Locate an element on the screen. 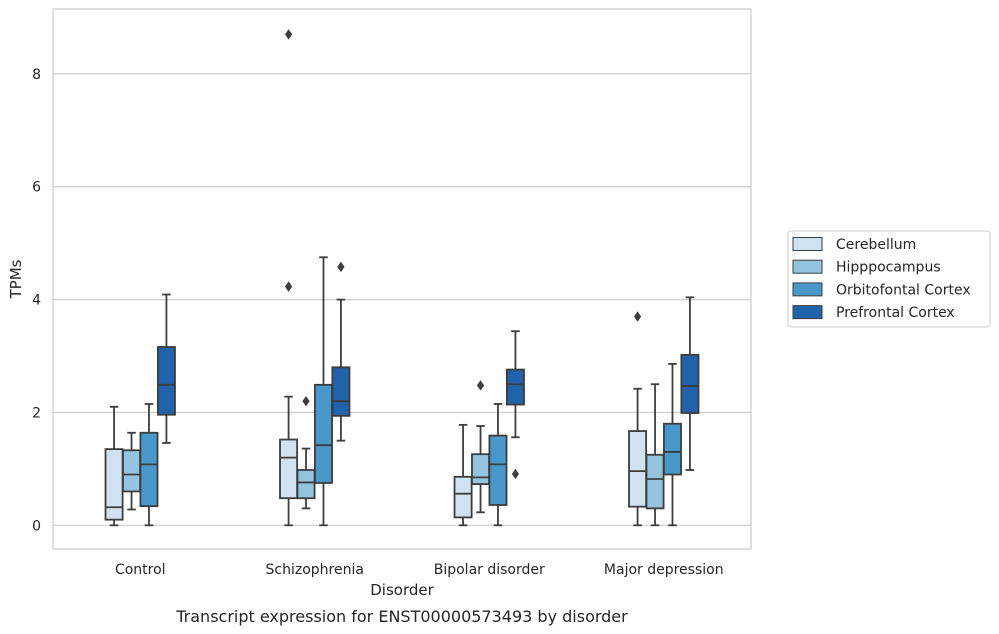 This screenshot has width=999, height=634. x-tick-label: Control is located at coordinates (140, 570).